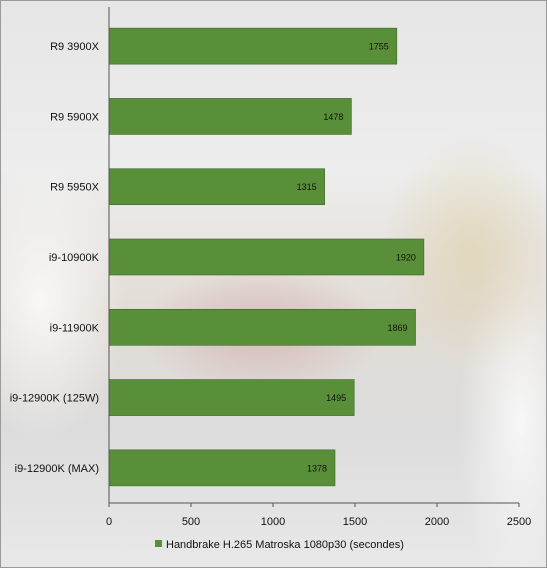  What do you see at coordinates (75, 47) in the screenshot?
I see `category-label: R9 3900X` at bounding box center [75, 47].